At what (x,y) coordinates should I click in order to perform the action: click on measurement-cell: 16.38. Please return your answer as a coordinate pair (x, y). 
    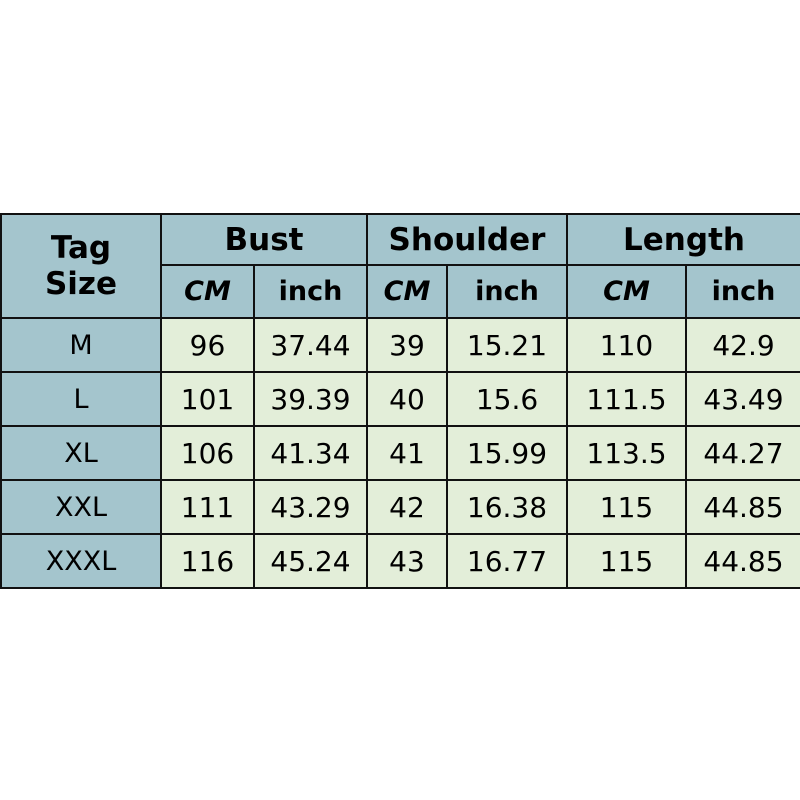
    Looking at the image, I should click on (507, 507).